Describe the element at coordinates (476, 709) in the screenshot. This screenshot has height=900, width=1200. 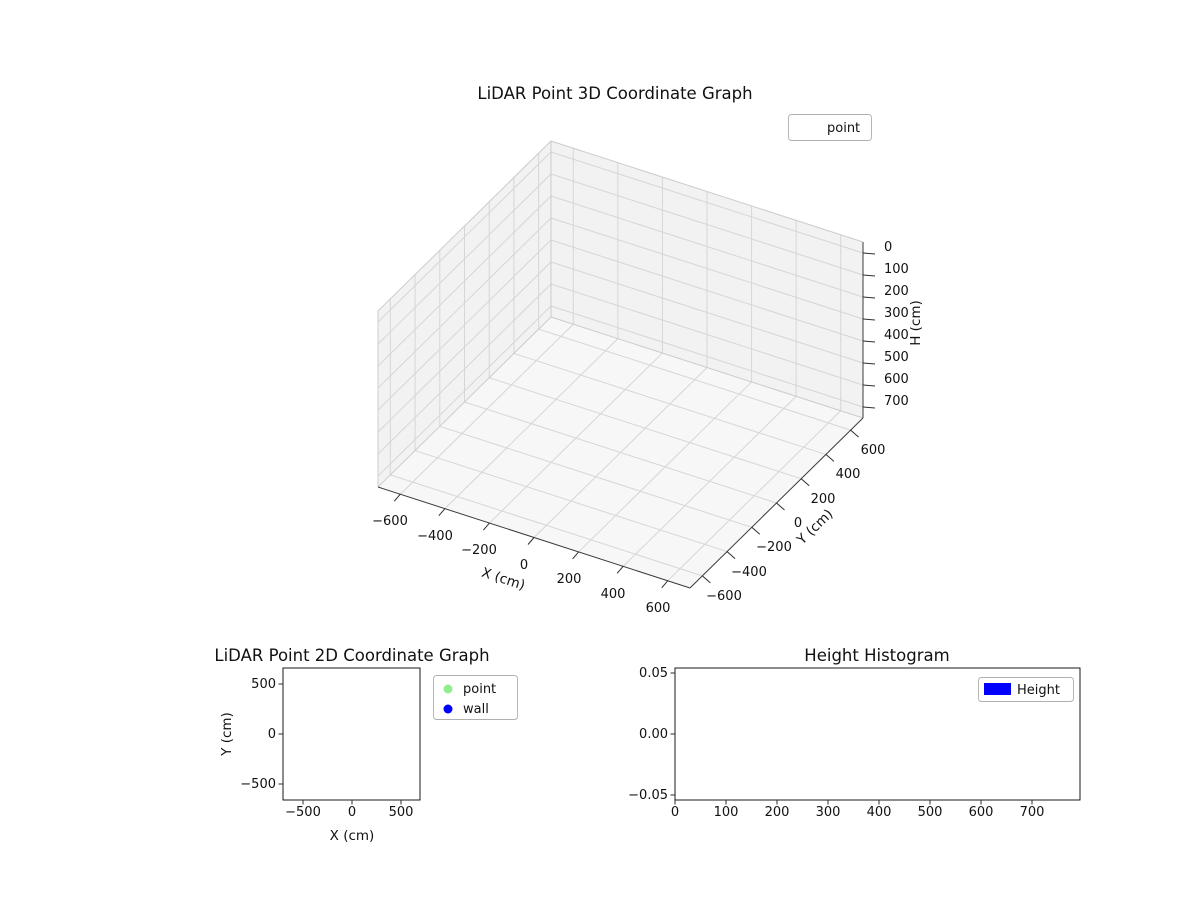
I see `legend-label-wall: wall` at that location.